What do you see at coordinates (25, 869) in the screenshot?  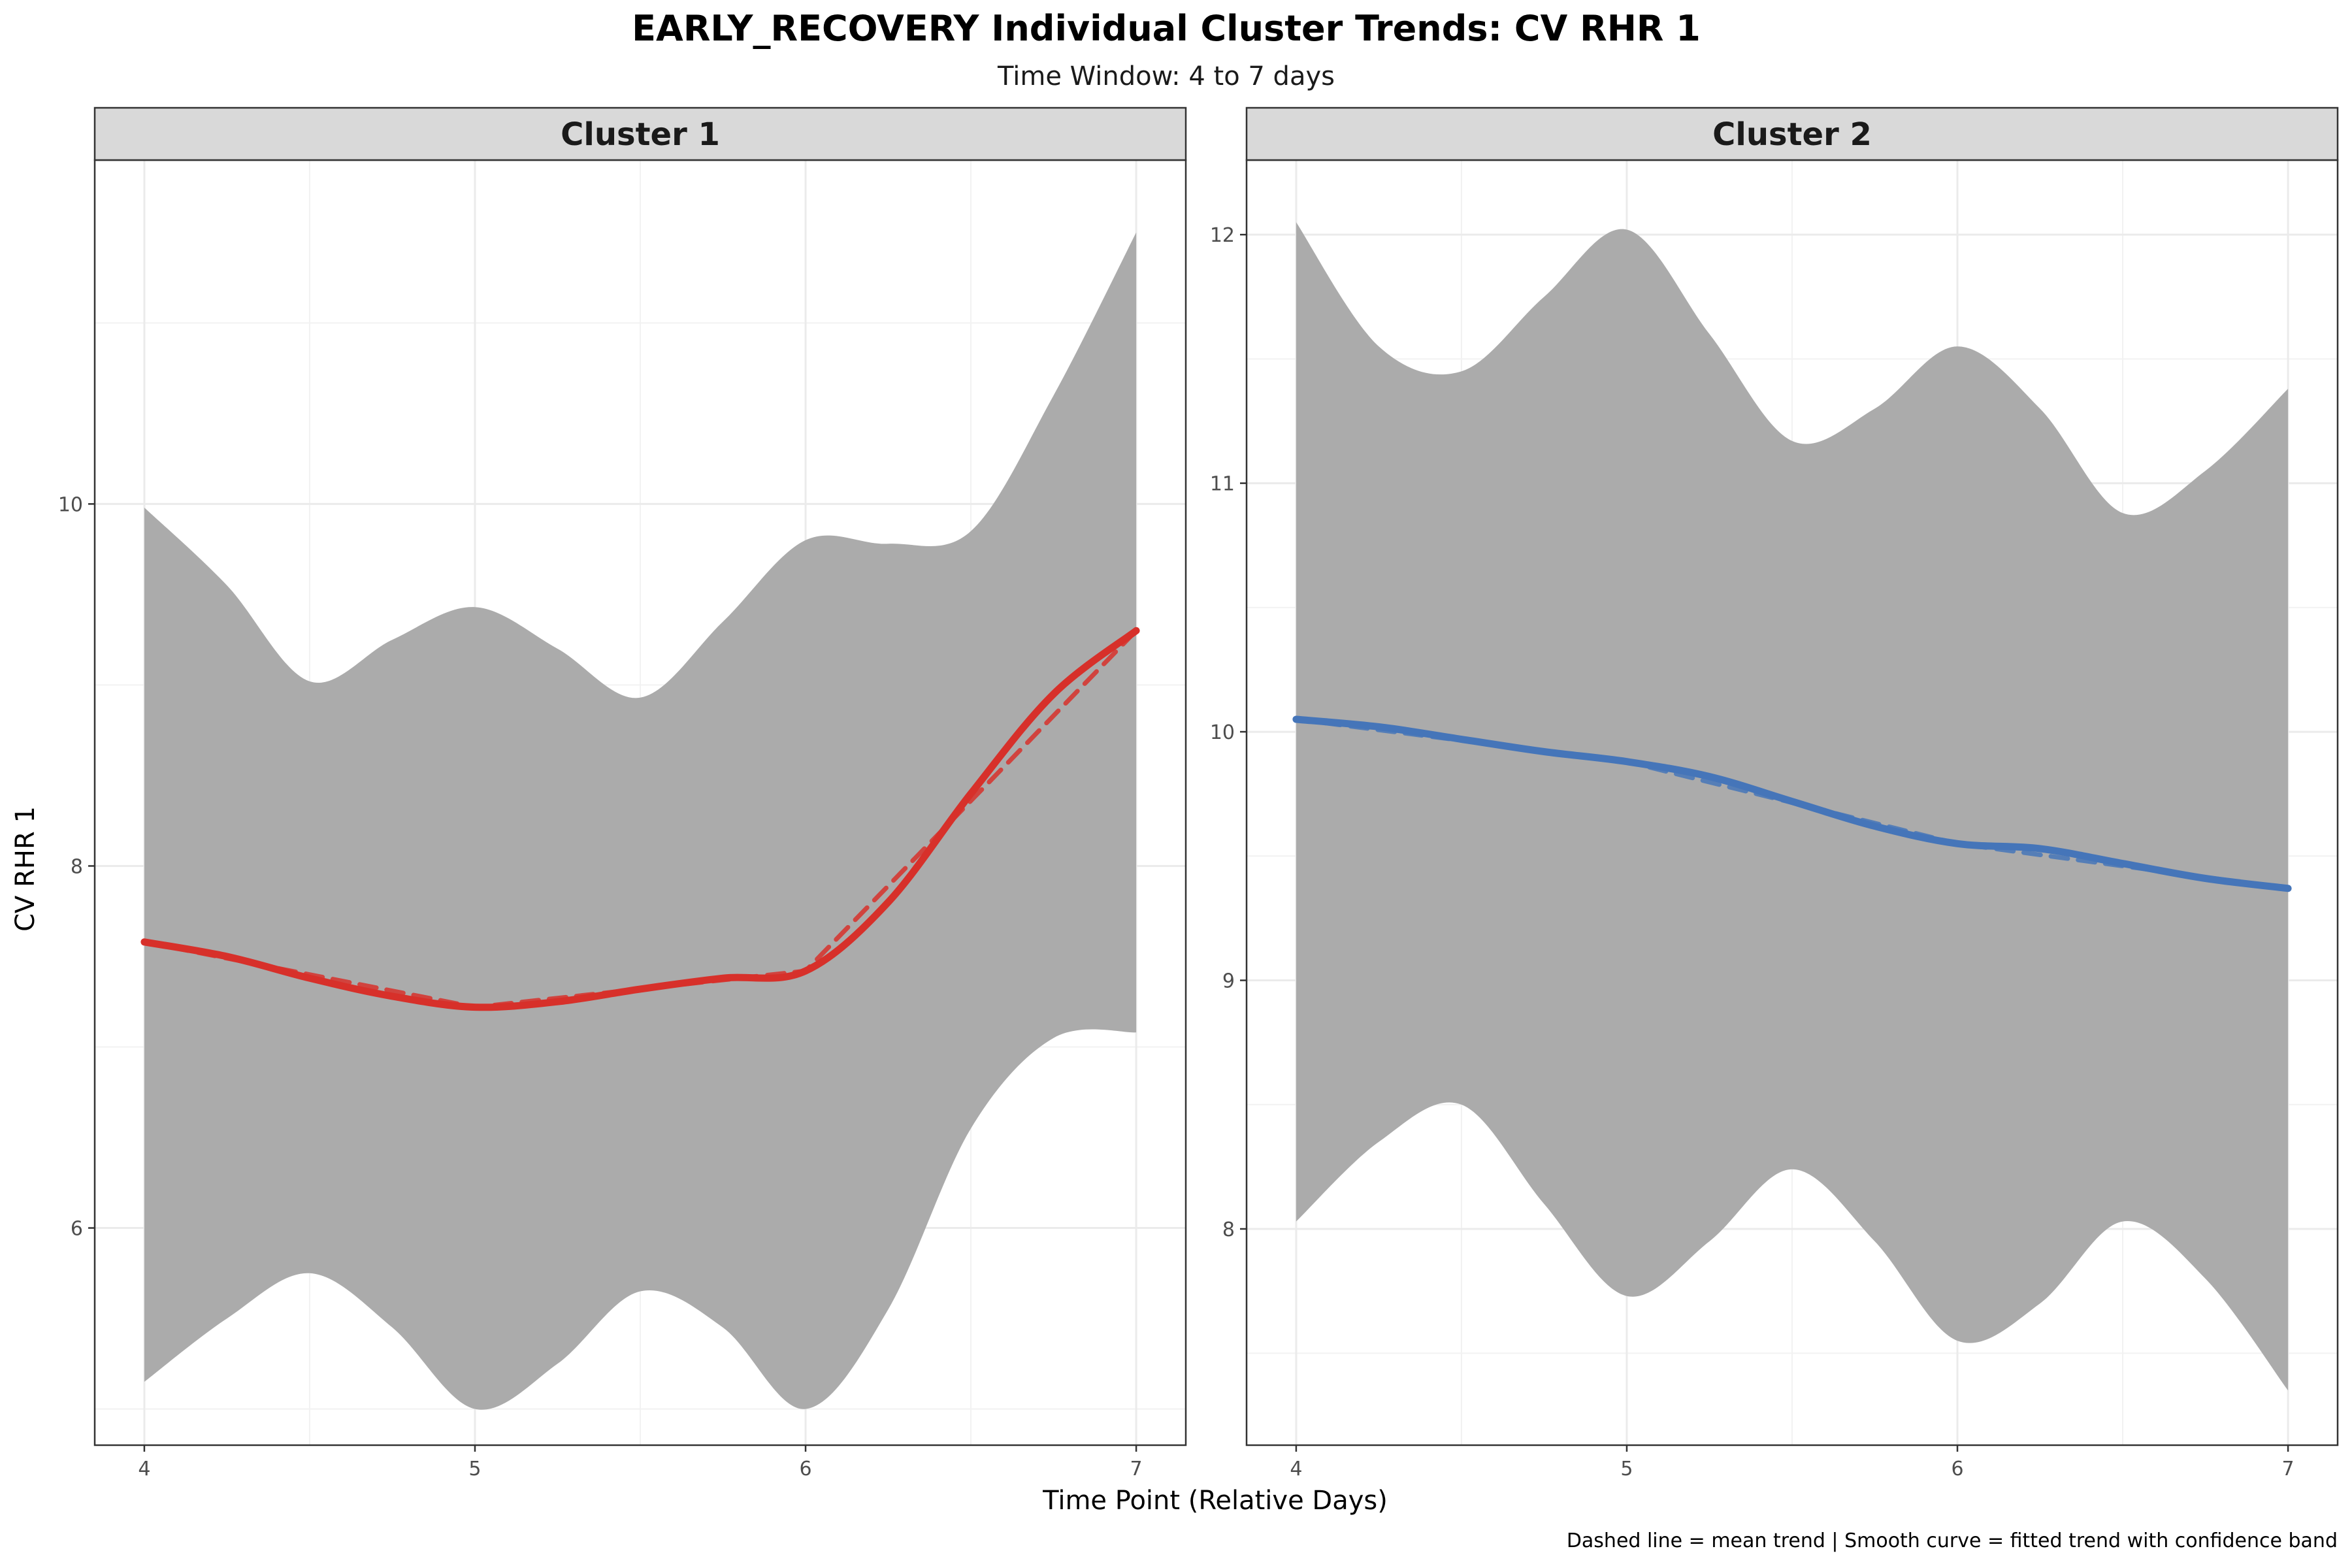 I see `y-axis-title: CV RHR 1` at bounding box center [25, 869].